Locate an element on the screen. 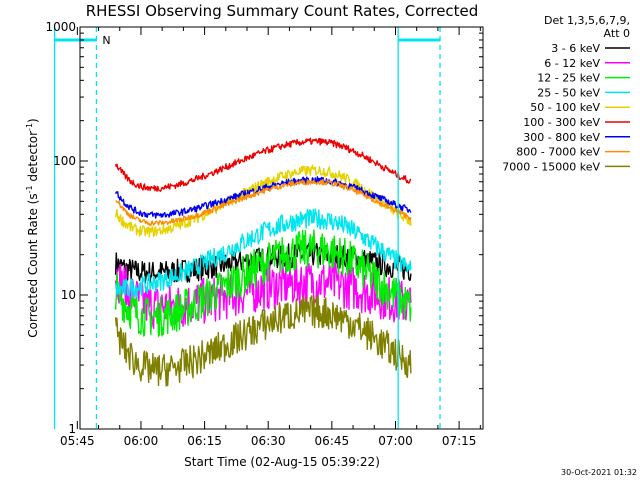 The width and height of the screenshot is (640, 480). legend-entry-label: 25 - 50 keV is located at coordinates (568, 92).